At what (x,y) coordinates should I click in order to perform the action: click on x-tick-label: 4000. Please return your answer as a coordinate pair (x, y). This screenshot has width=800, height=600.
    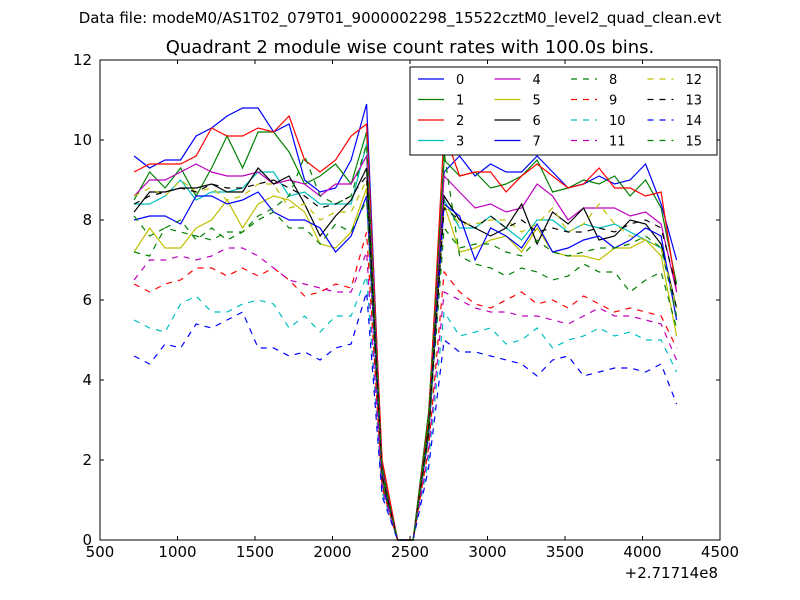
    Looking at the image, I should click on (642, 552).